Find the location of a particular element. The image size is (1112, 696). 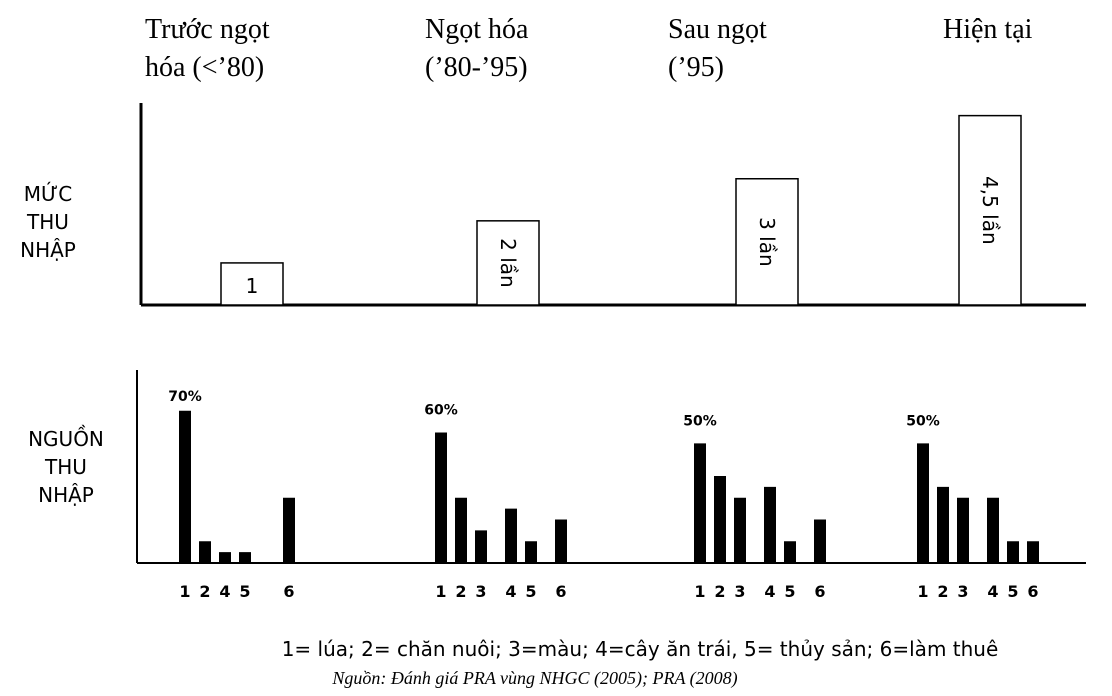

income-level-value-2: 2 lần is located at coordinates (508, 263).